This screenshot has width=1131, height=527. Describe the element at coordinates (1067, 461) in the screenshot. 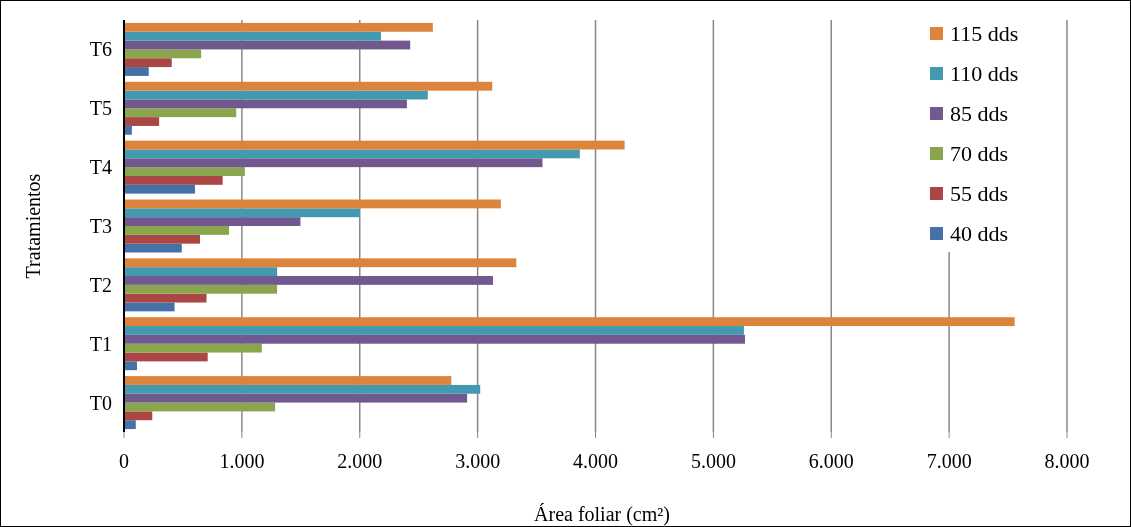

I see `x-tick-label: 8.000` at that location.